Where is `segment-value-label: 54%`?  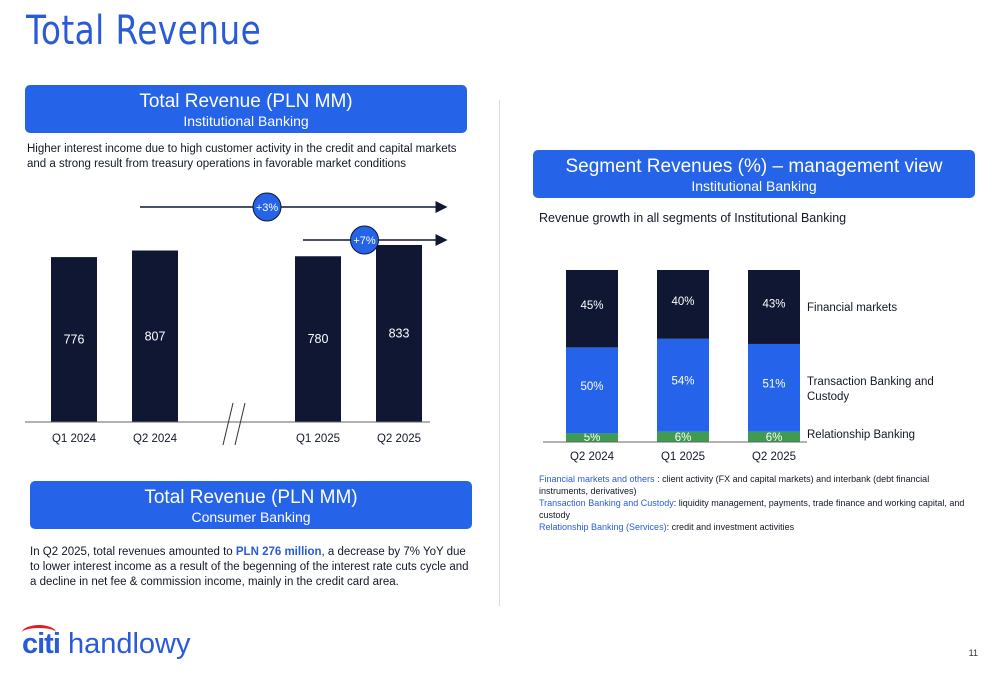
segment-value-label: 54% is located at coordinates (682, 382).